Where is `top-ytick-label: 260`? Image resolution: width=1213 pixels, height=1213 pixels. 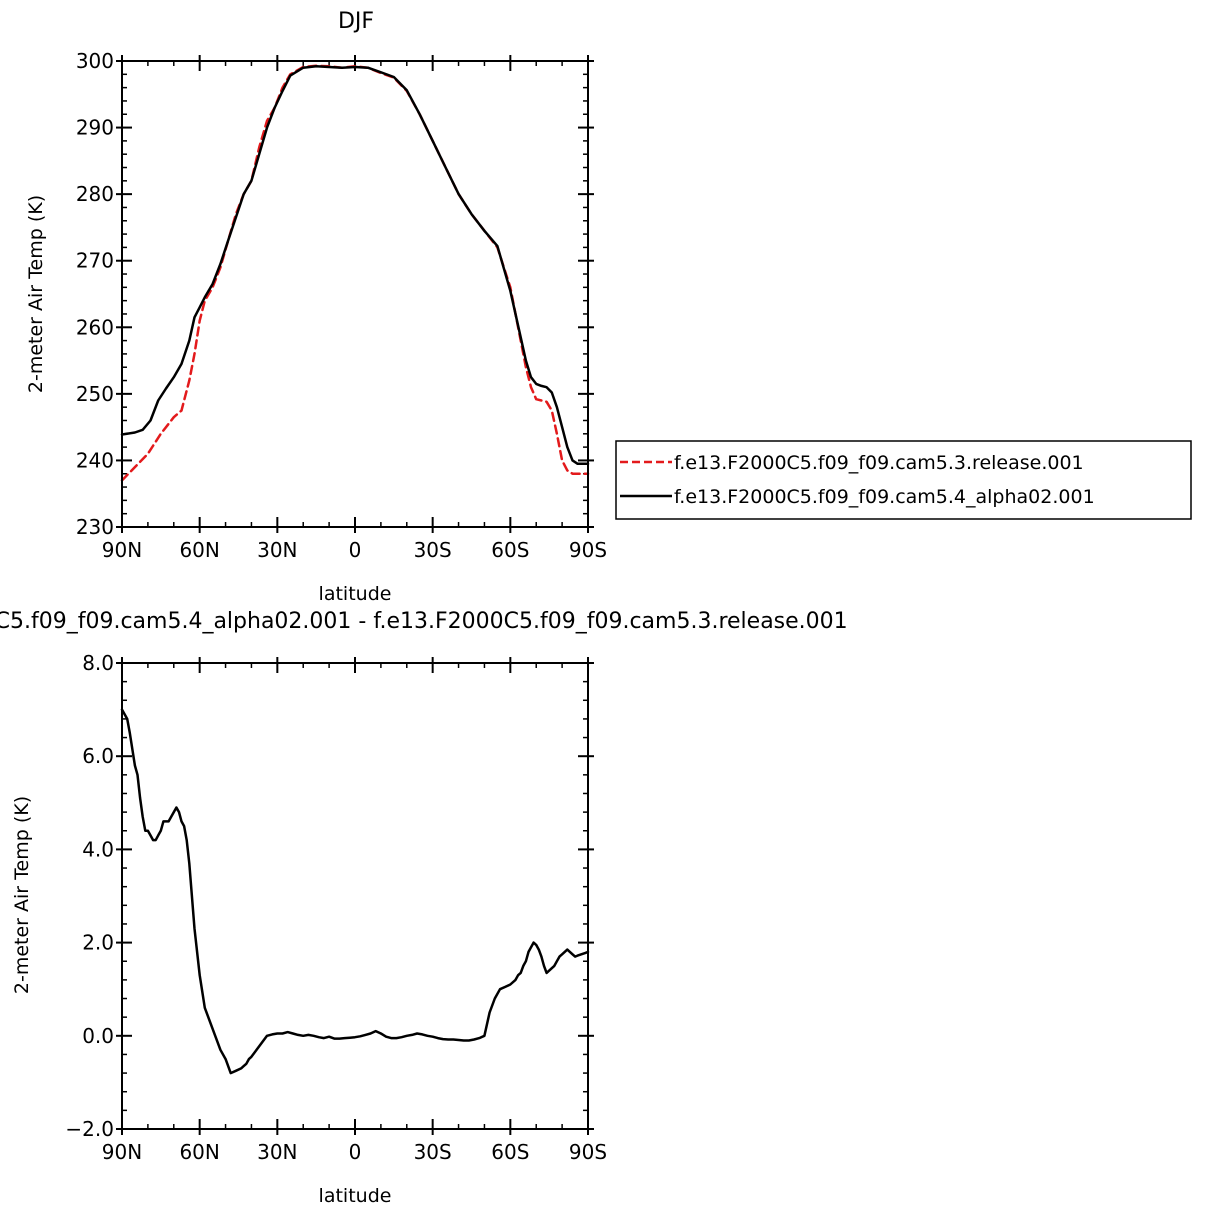
top-ytick-label: 260 is located at coordinates (95, 327).